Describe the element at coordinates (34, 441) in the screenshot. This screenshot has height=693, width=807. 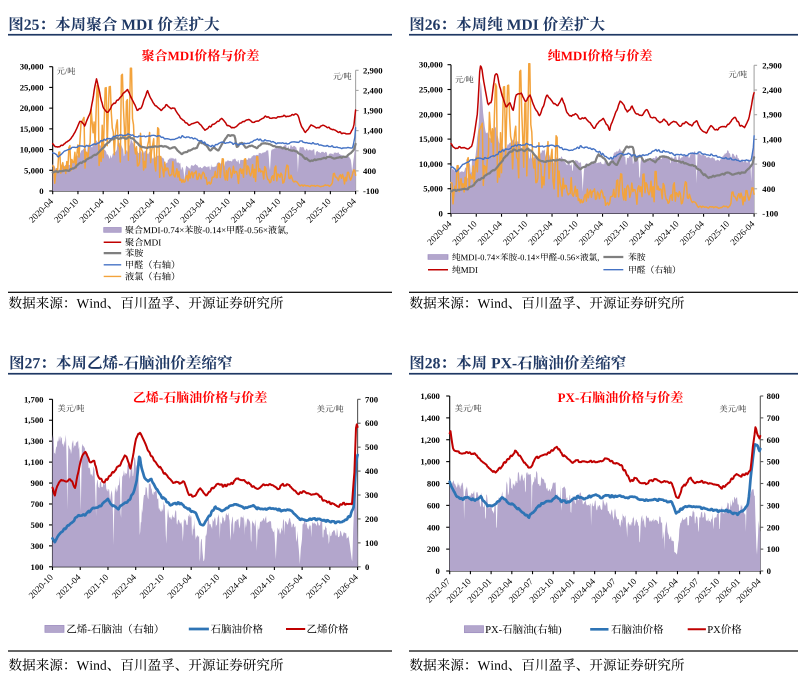
I see `svg-text: 1,300` at that location.